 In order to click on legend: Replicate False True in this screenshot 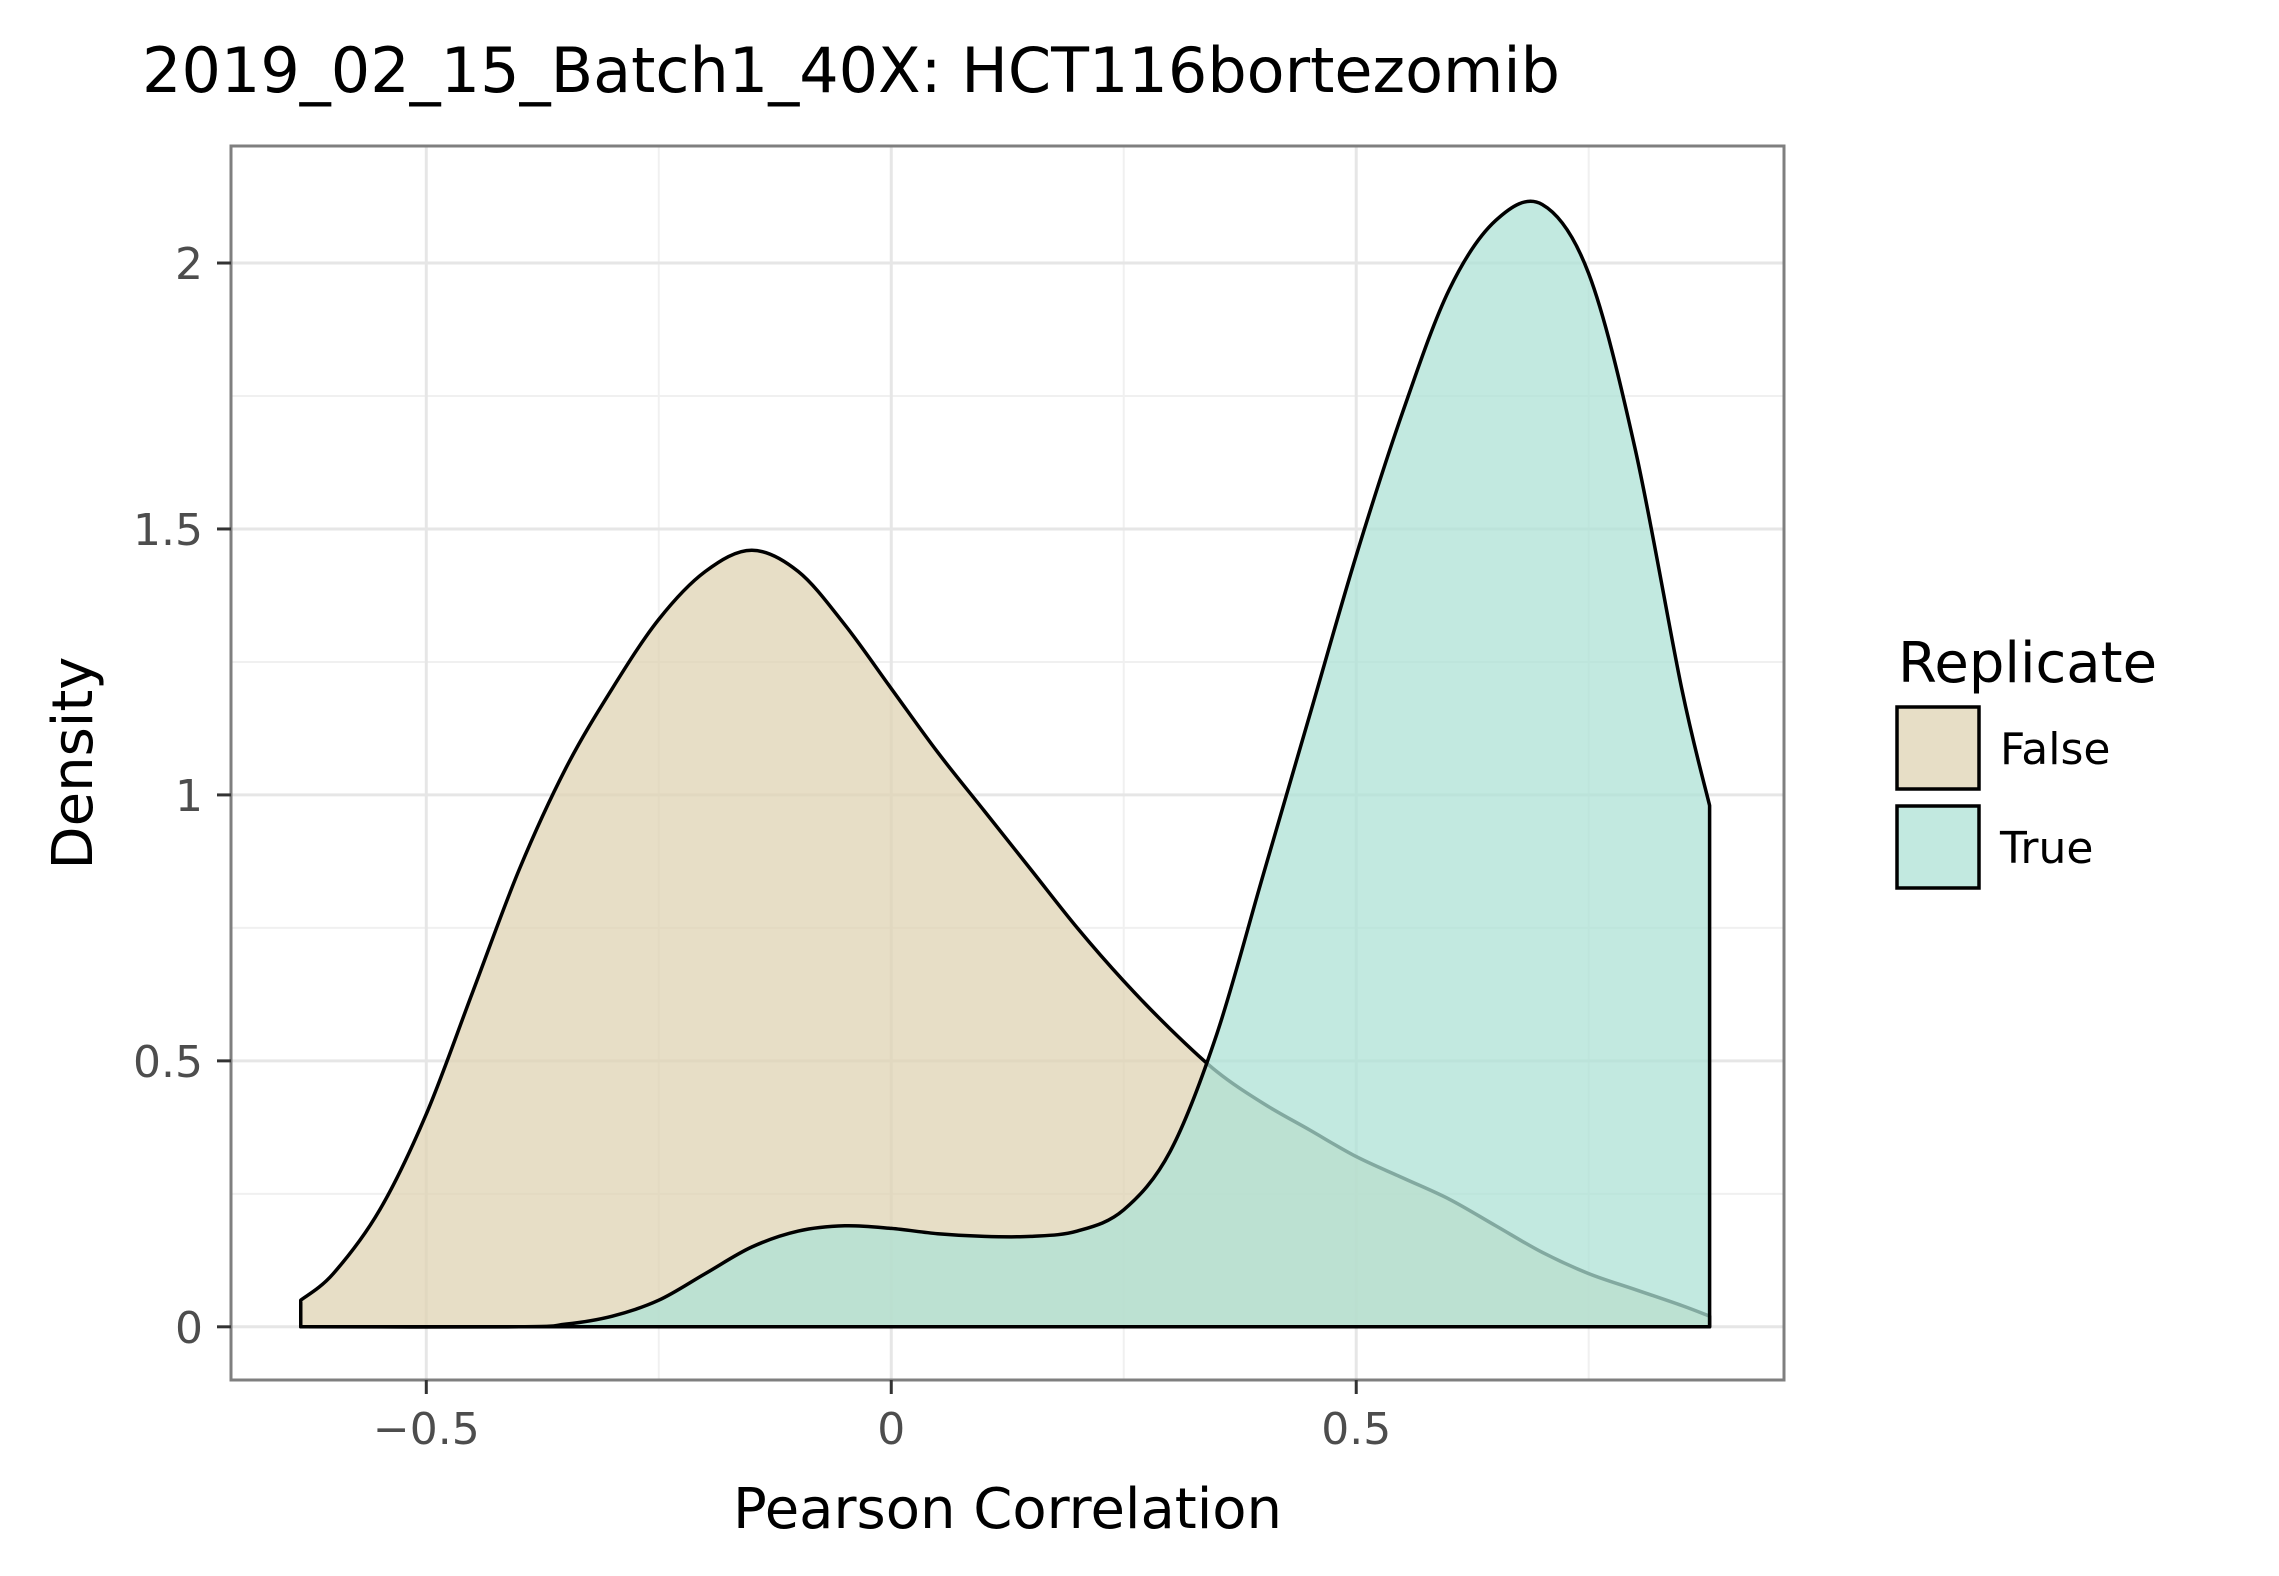, I will do `click(2026, 760)`.